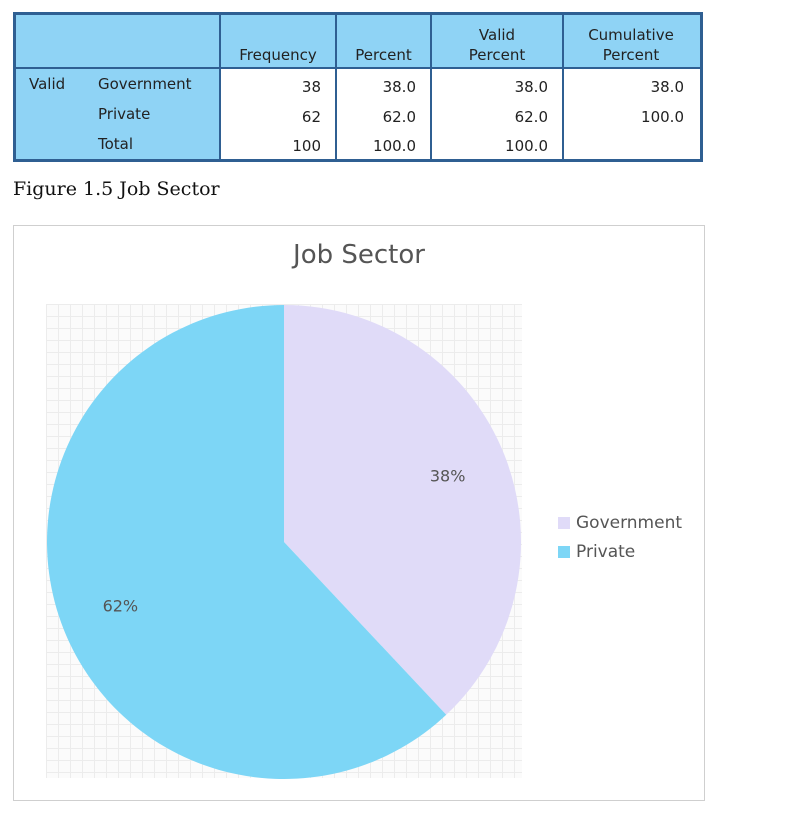 This screenshot has height=813, width=790. Describe the element at coordinates (47, 84) in the screenshot. I see `row-group-label: Valid` at that location.